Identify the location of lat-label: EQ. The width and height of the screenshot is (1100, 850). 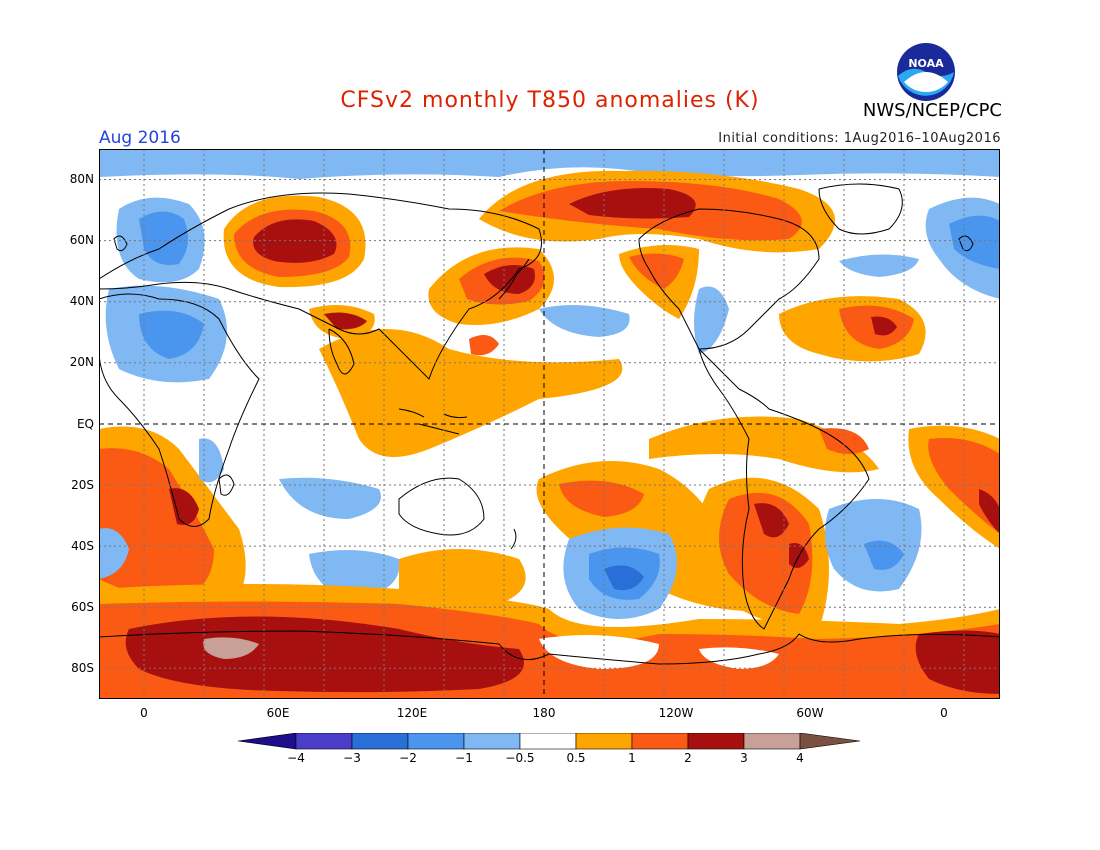
(85, 424).